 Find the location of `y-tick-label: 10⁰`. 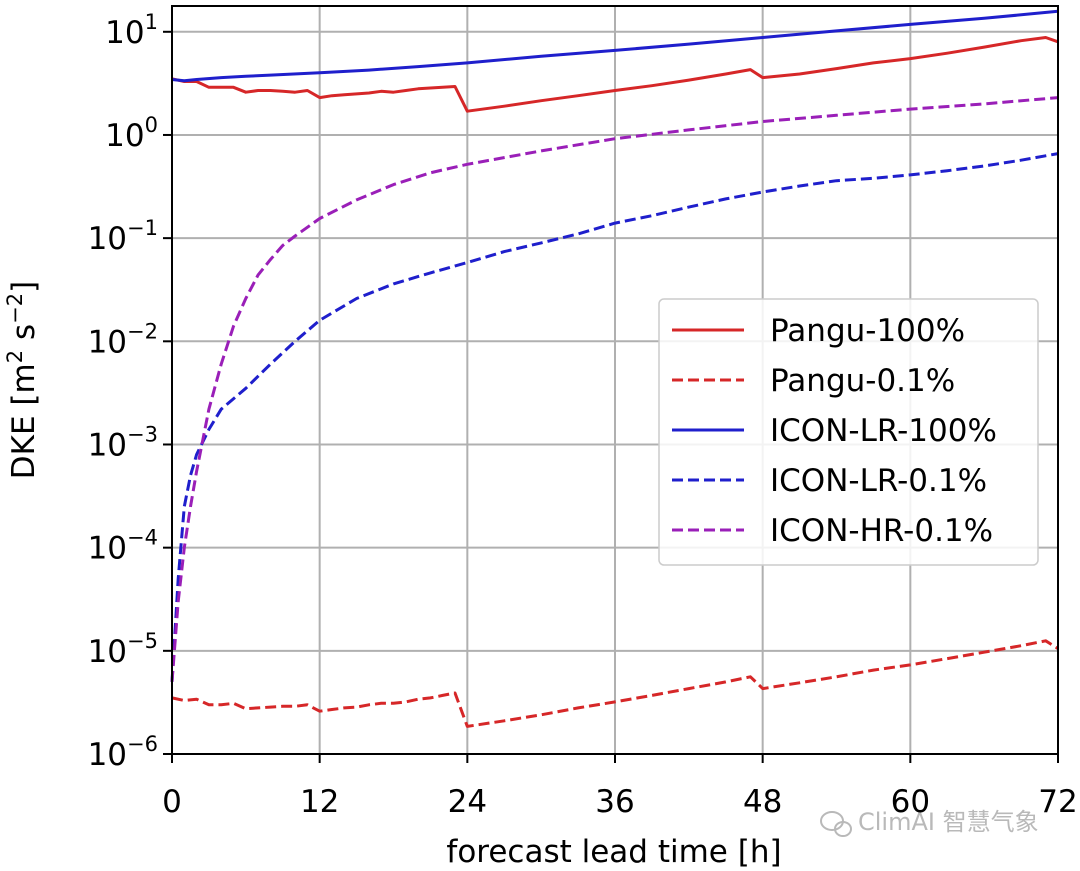

y-tick-label: 10⁰ is located at coordinates (131, 133).